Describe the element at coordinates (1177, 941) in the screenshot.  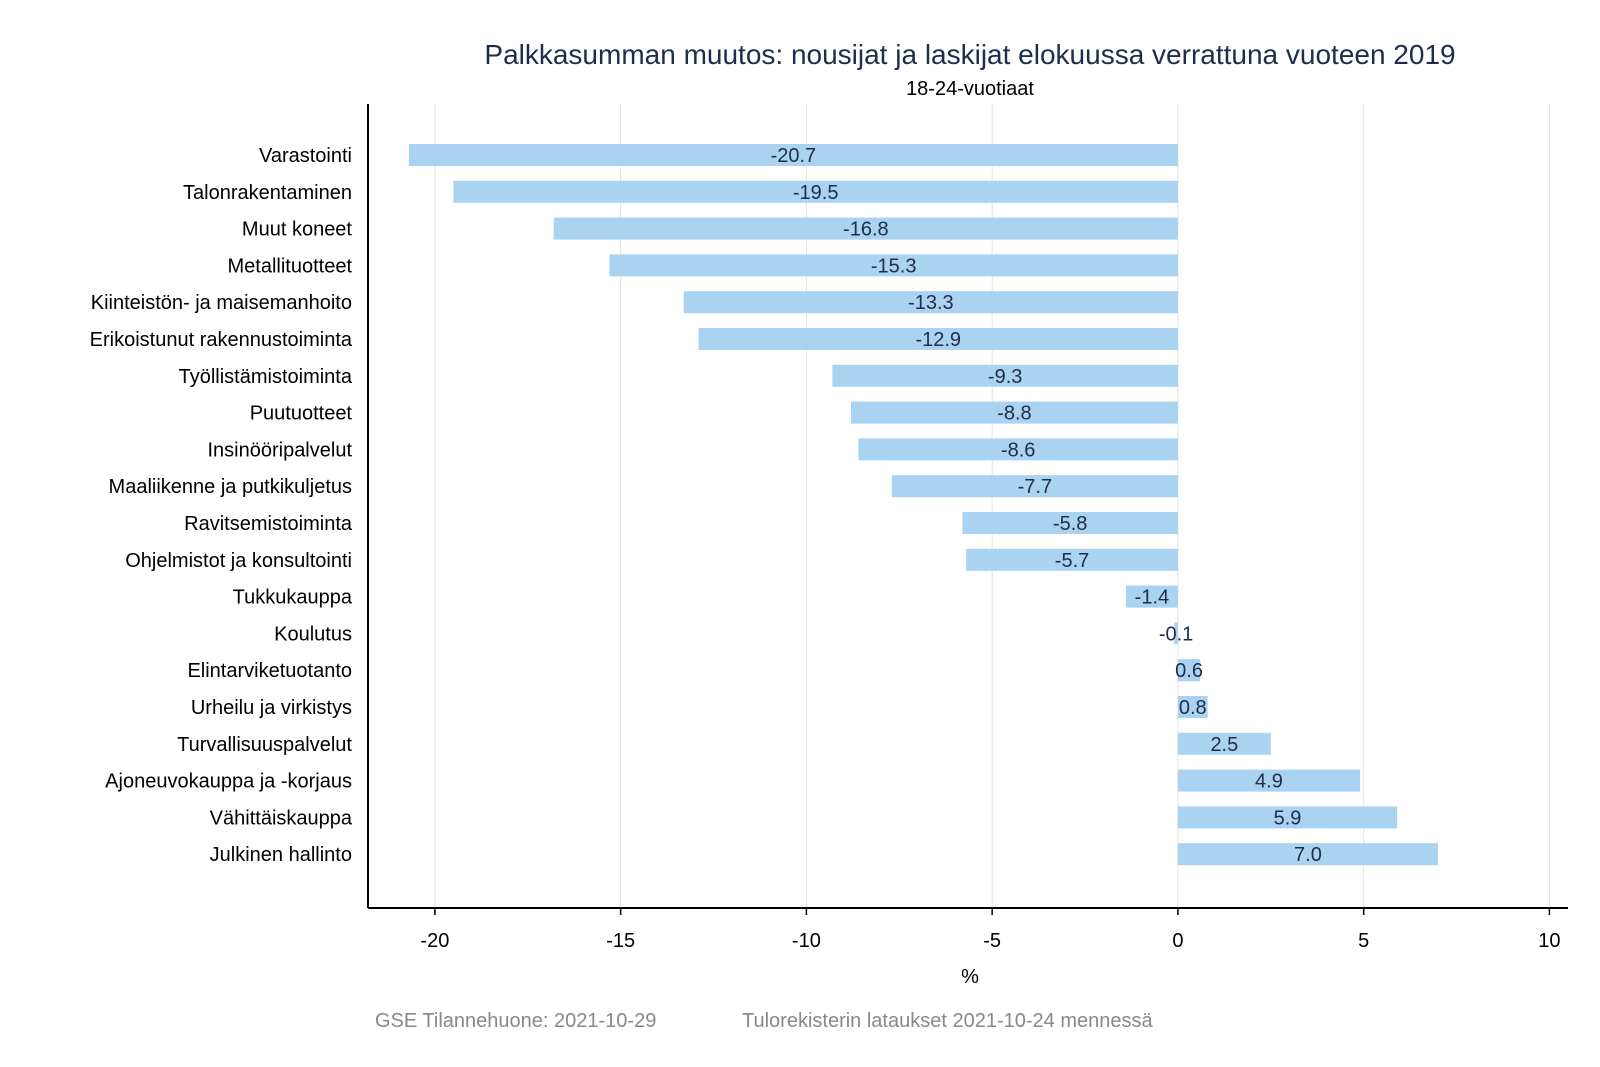
I see `x-tick-label: 0` at that location.